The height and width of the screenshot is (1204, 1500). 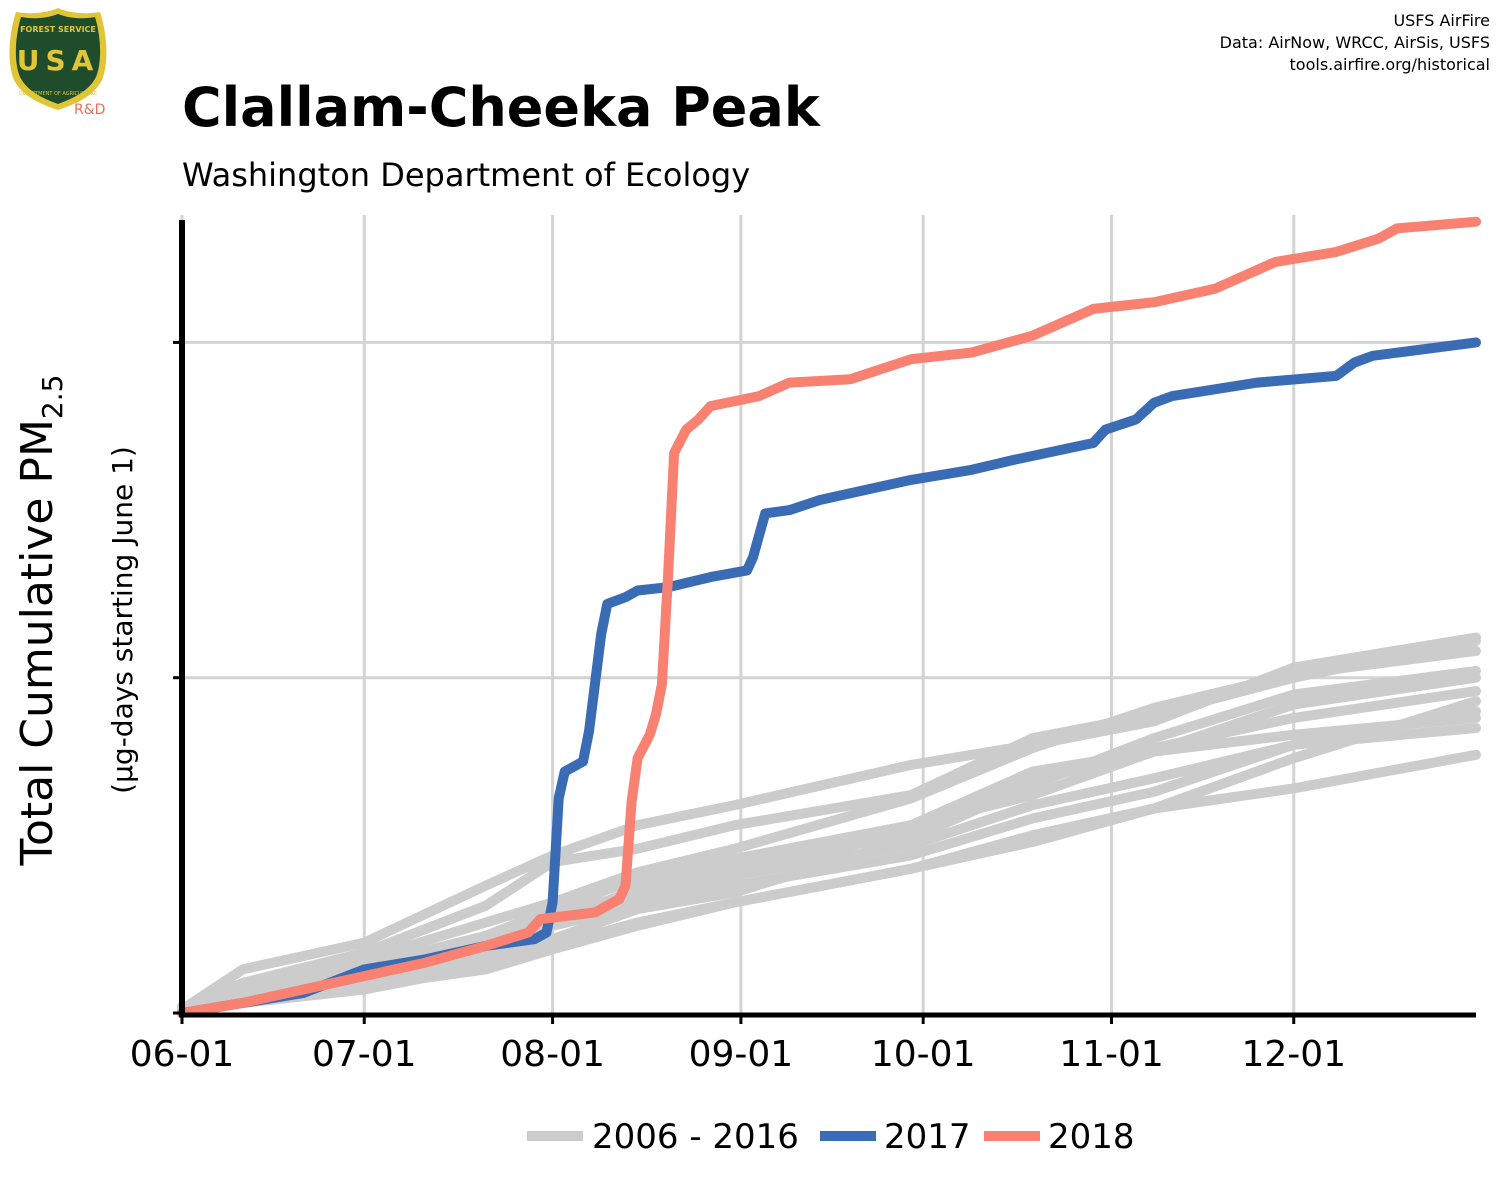 What do you see at coordinates (58, 94) in the screenshot?
I see `logo-bottom-text: DEPARTMENT OF AGRICULTURE` at bounding box center [58, 94].